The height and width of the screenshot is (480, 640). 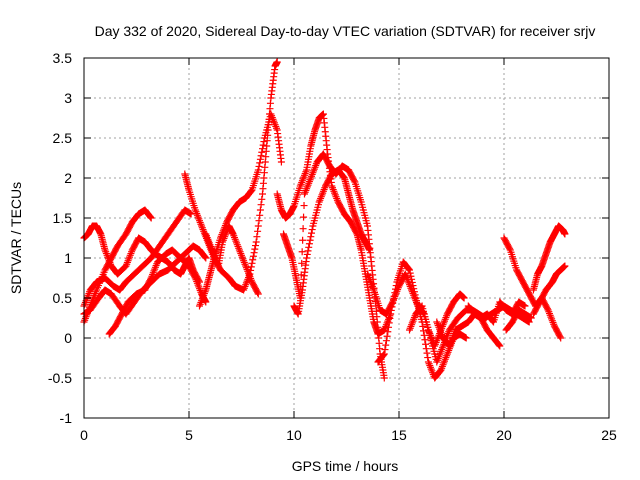 What do you see at coordinates (332, 242) in the screenshot?
I see `series-sat-k` at bounding box center [332, 242].